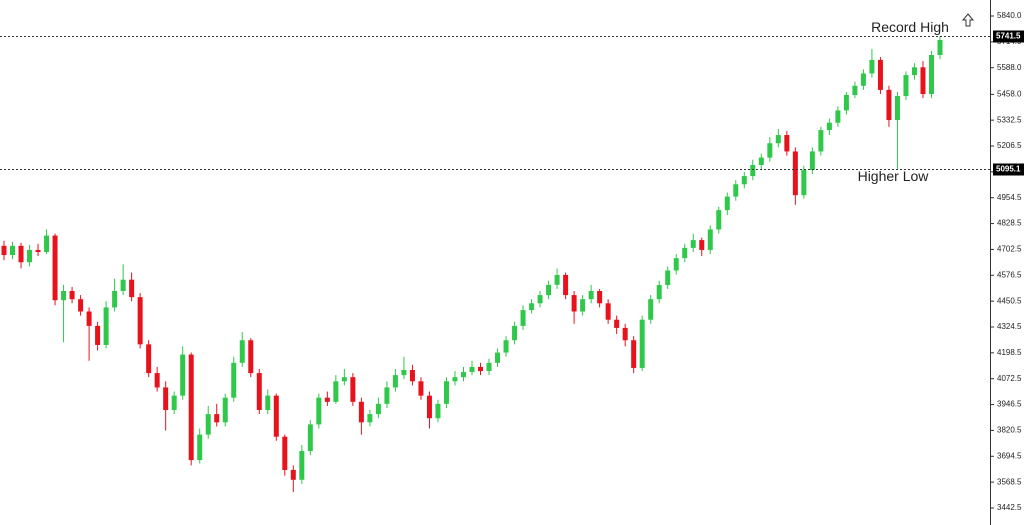 The width and height of the screenshot is (1024, 525). I want to click on y-tick-label: 4324.5, so click(1009, 326).